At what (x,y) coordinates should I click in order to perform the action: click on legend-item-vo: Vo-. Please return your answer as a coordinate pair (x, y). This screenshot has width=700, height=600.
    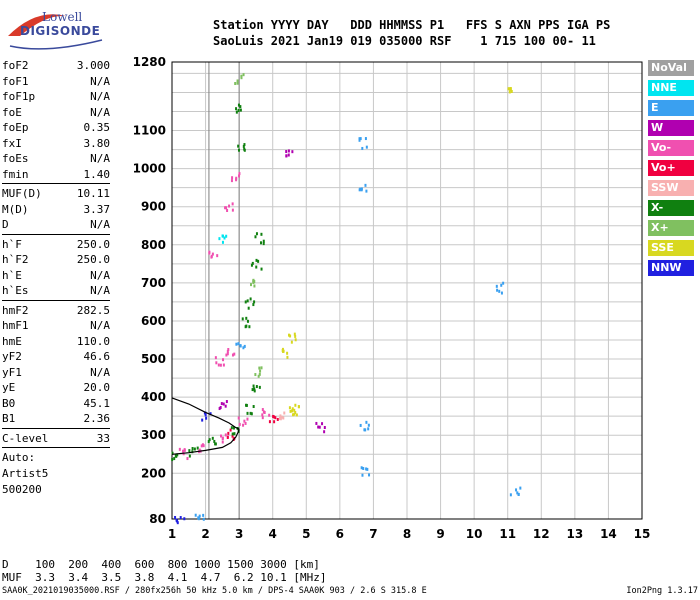
    Looking at the image, I should click on (671, 148).